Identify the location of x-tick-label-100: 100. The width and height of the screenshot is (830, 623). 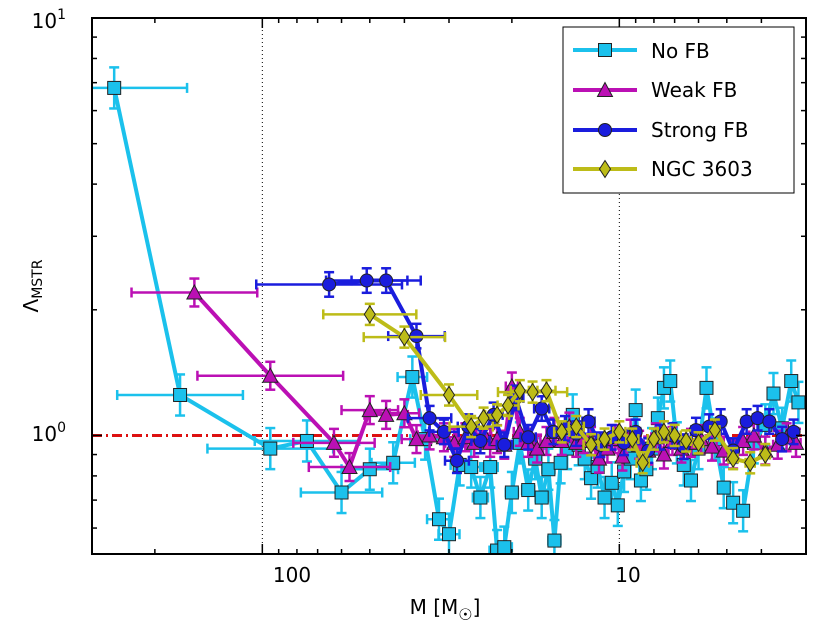
(292, 575).